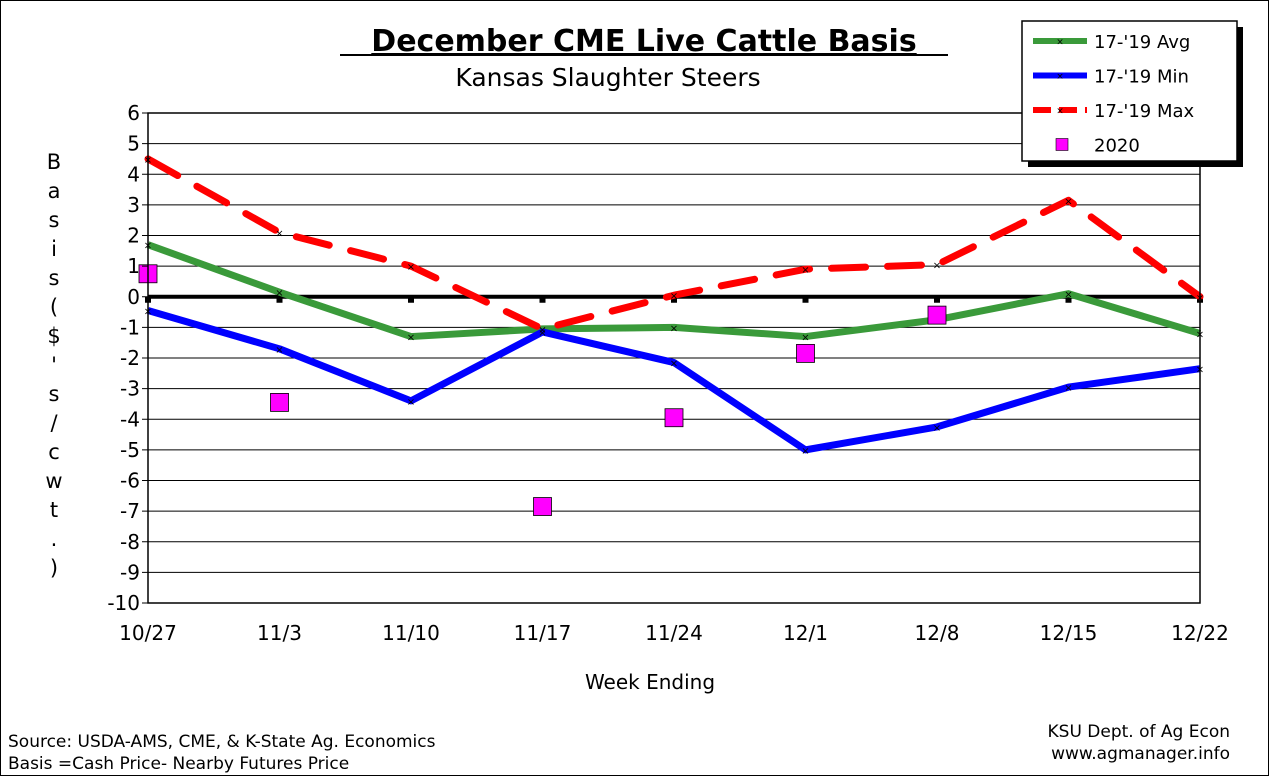  I want to click on y-tick-label: -3, so click(130, 389).